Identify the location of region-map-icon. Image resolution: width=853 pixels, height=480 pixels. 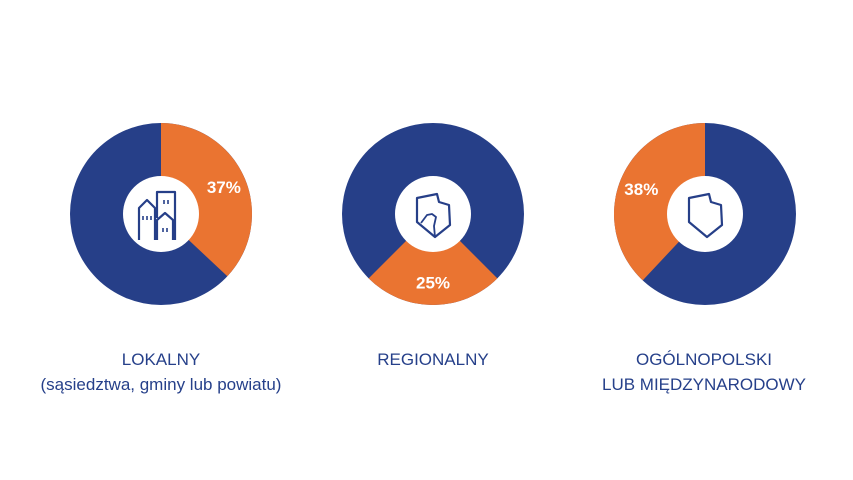
(433, 215).